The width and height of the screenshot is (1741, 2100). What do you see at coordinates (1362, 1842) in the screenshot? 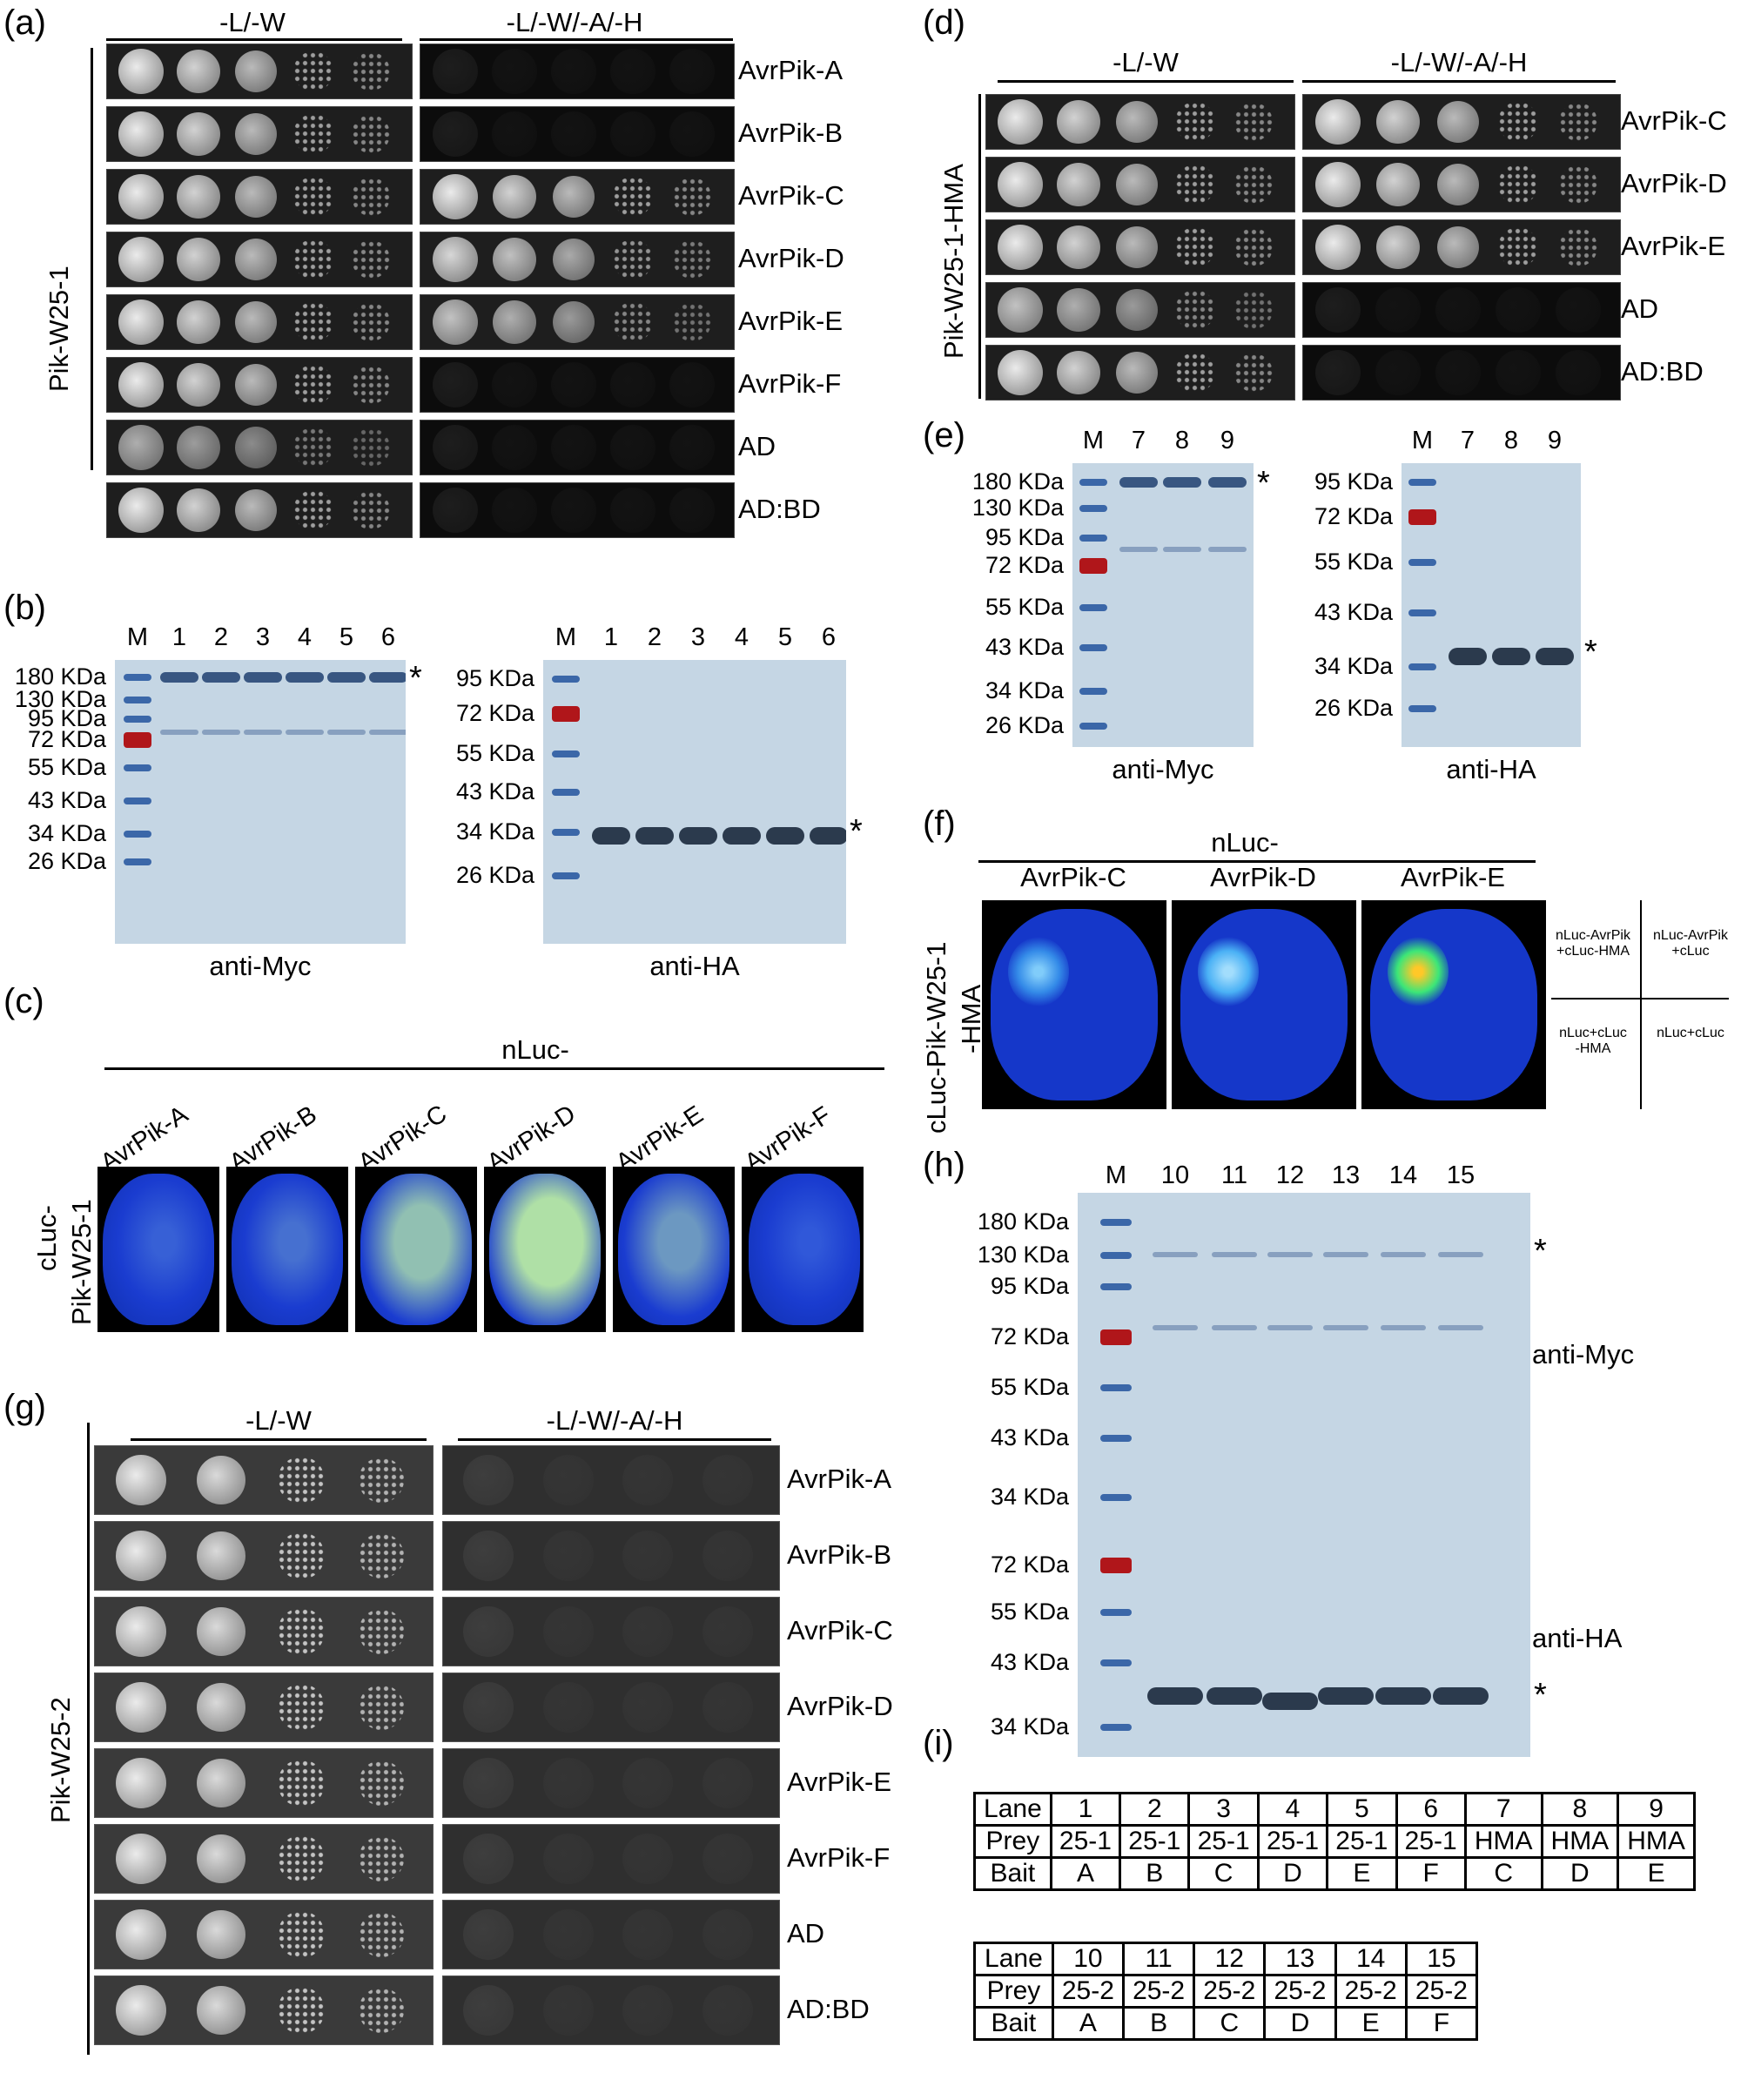
I see `table1-cell-1-5: 25-1` at bounding box center [1362, 1842].